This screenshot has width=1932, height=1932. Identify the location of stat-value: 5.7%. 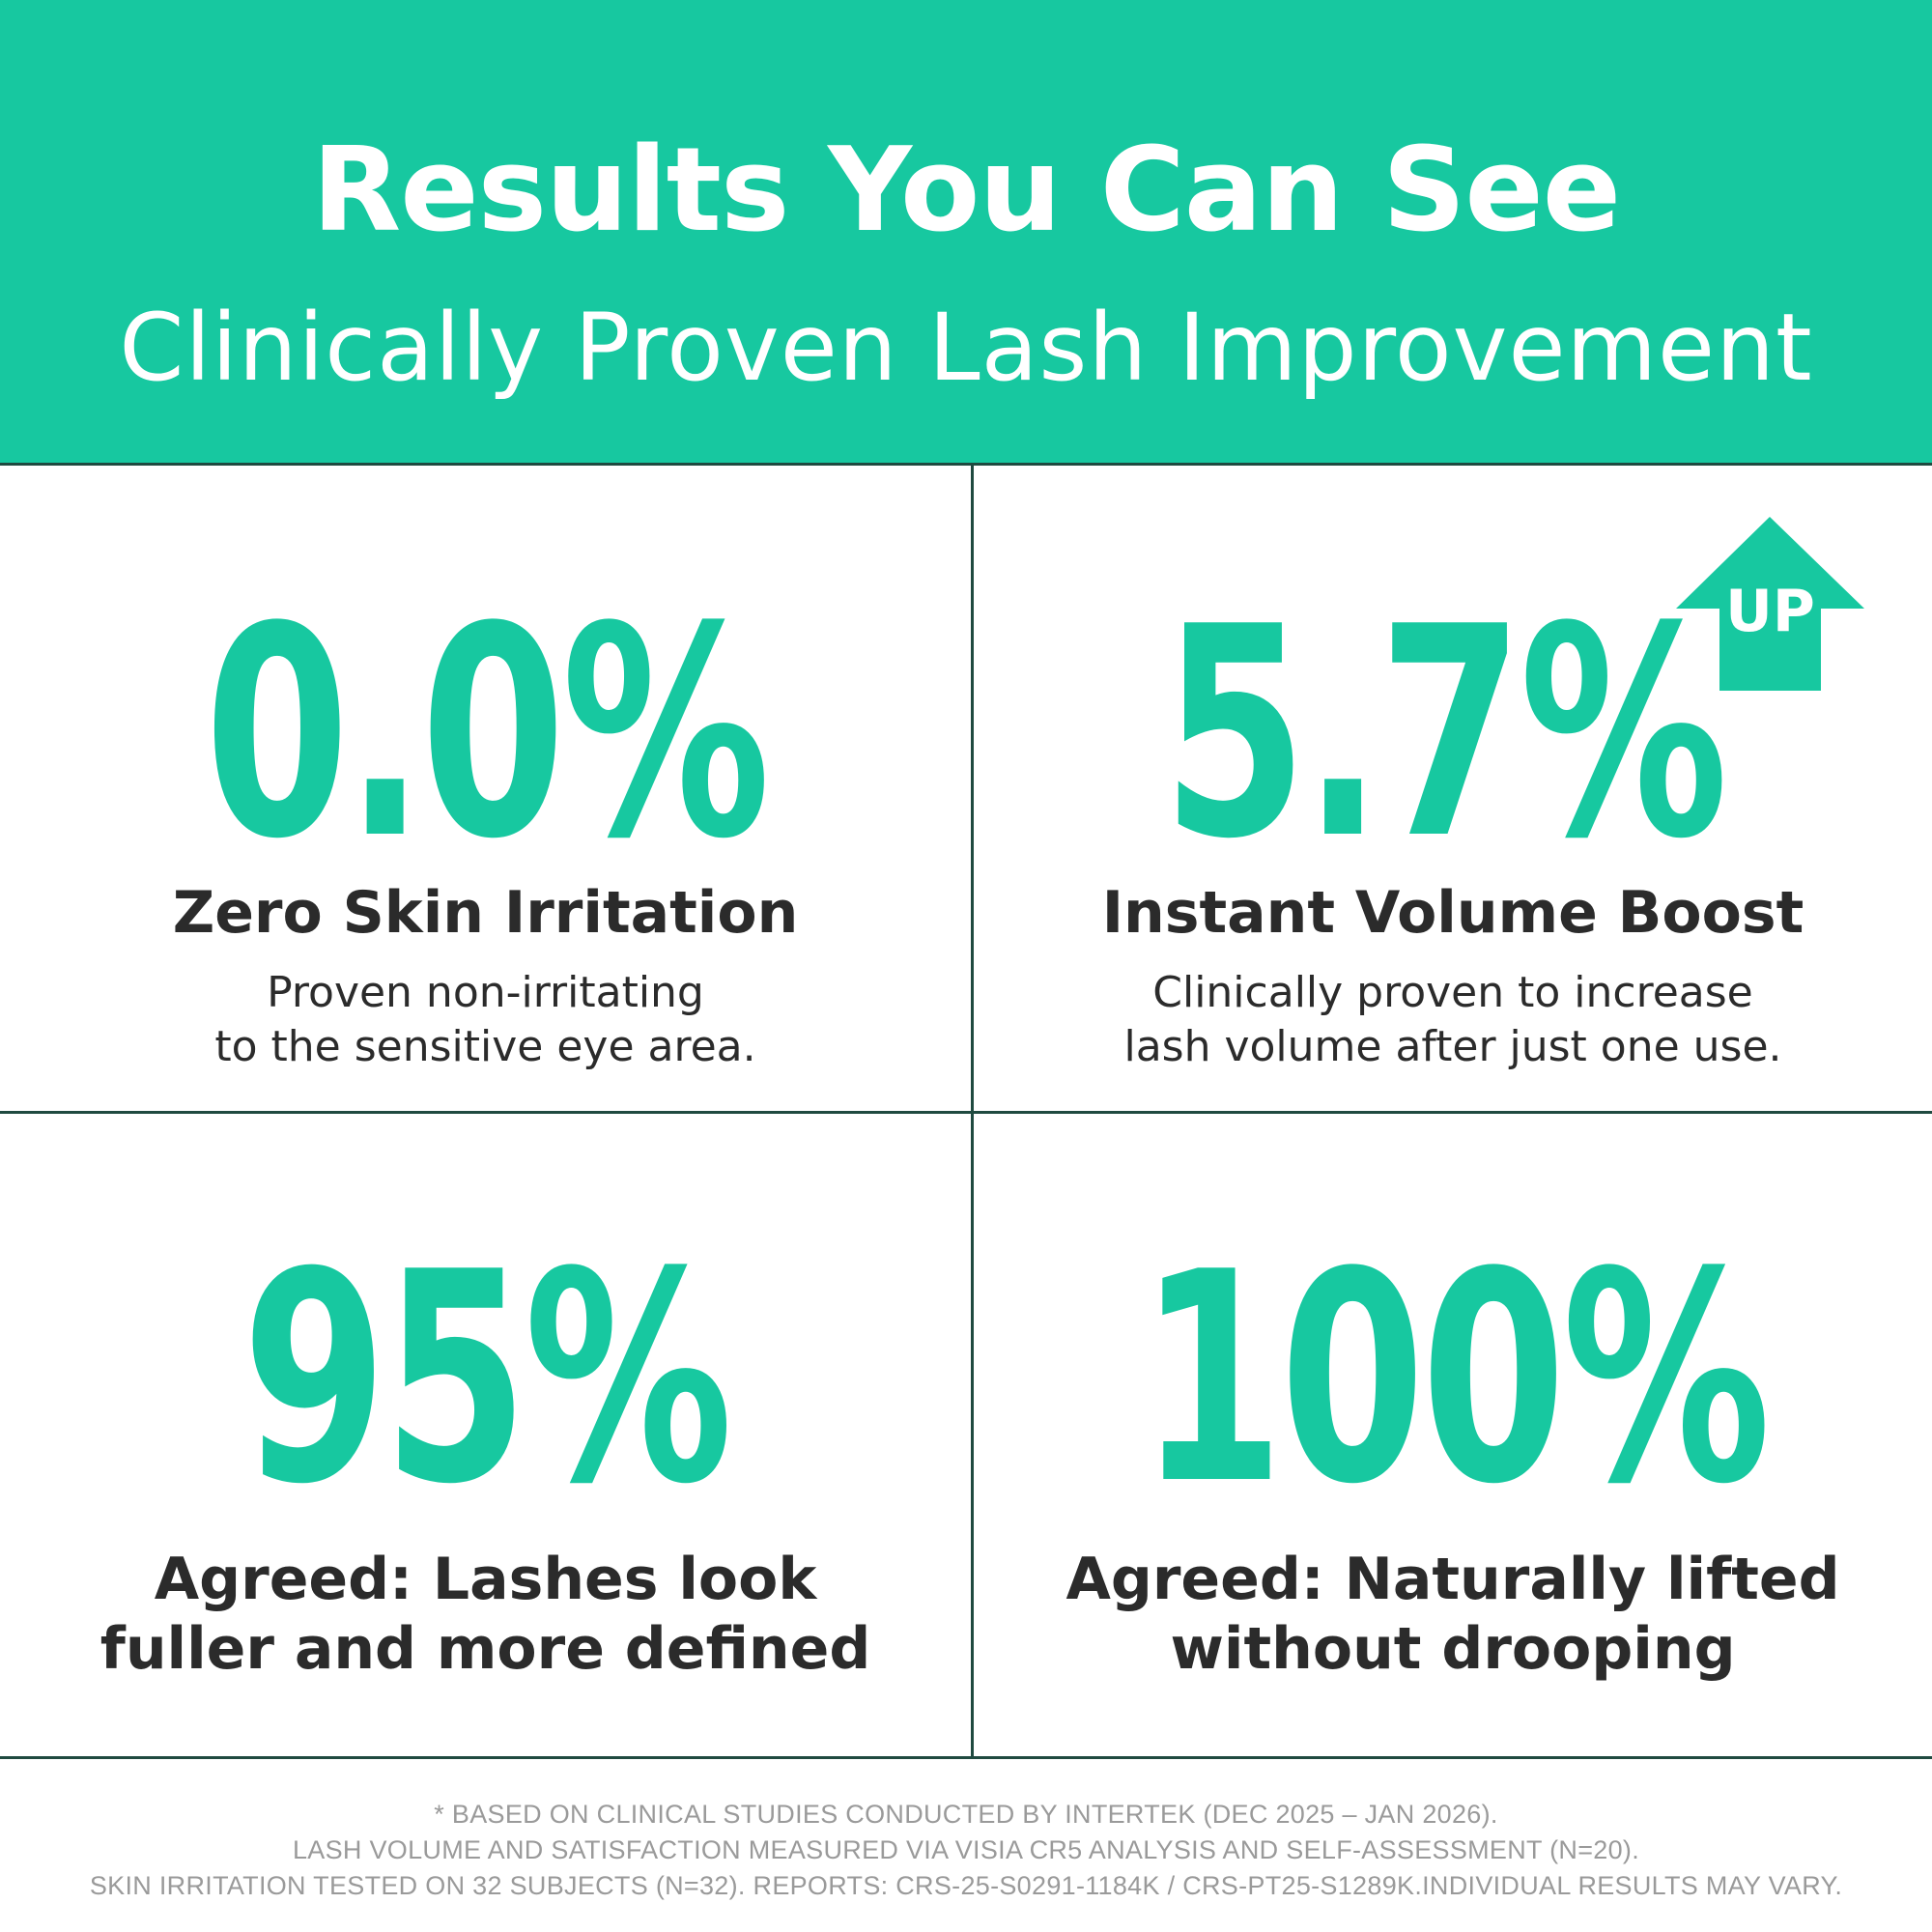
(1445, 733).